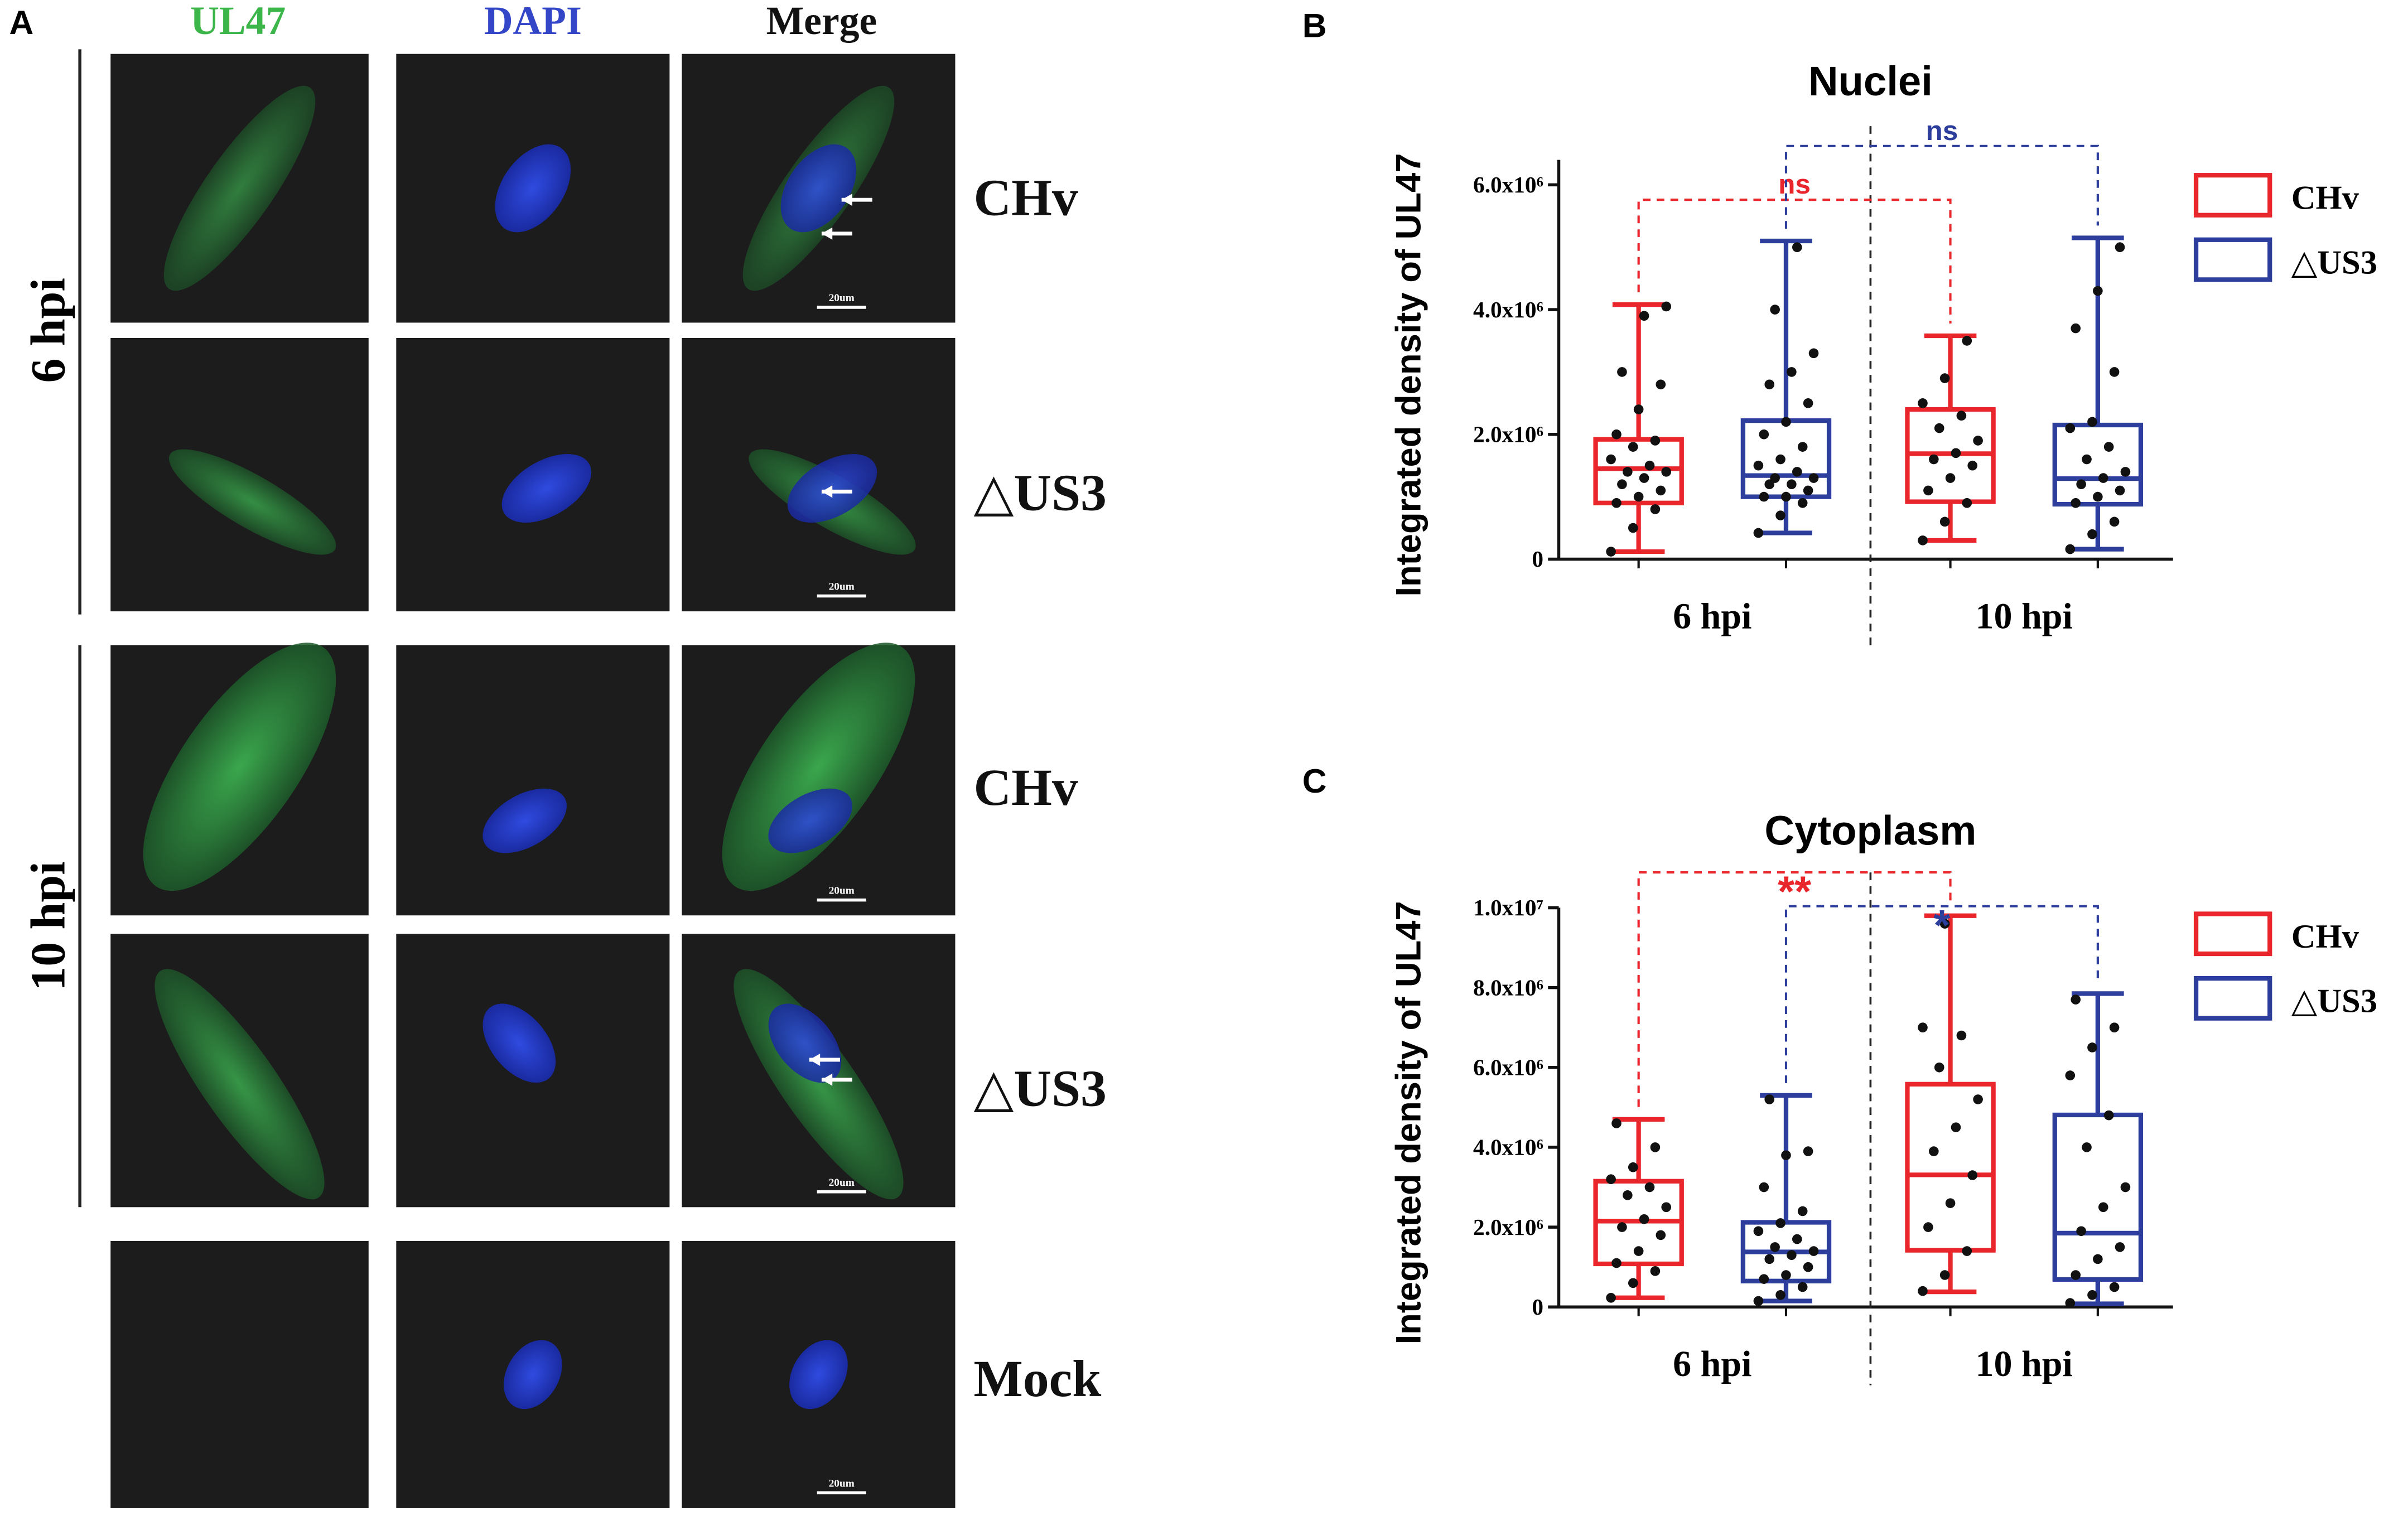 Image resolution: width=2408 pixels, height=1516 pixels. What do you see at coordinates (238, 22) in the screenshot?
I see `column-header: UL47` at bounding box center [238, 22].